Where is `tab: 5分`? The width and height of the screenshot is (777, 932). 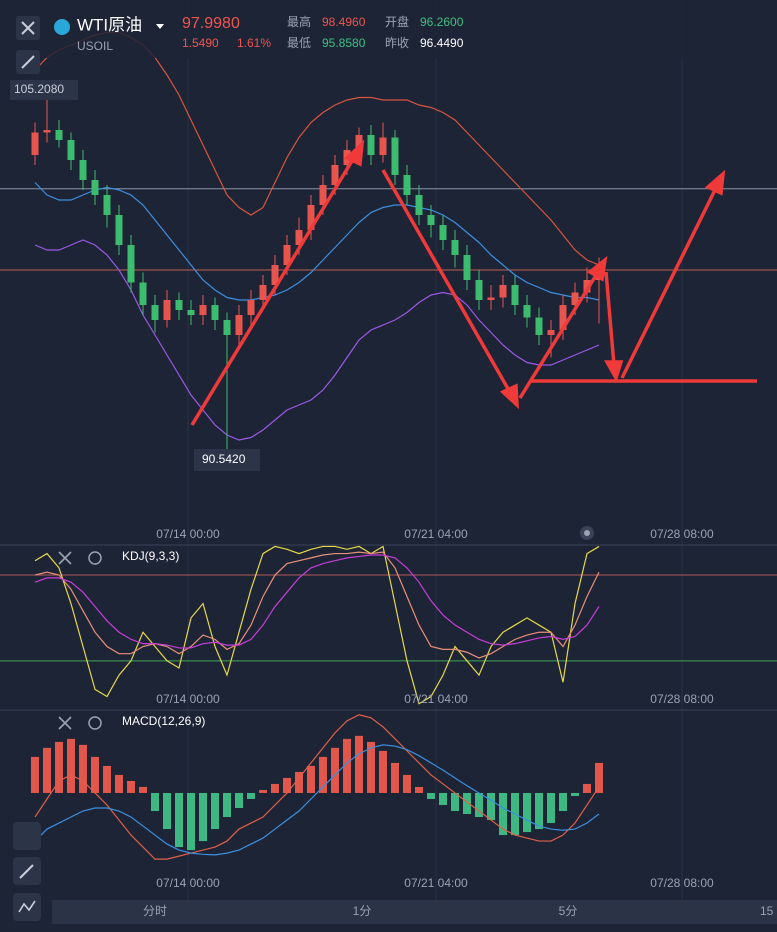 tab: 5分 is located at coordinates (568, 911).